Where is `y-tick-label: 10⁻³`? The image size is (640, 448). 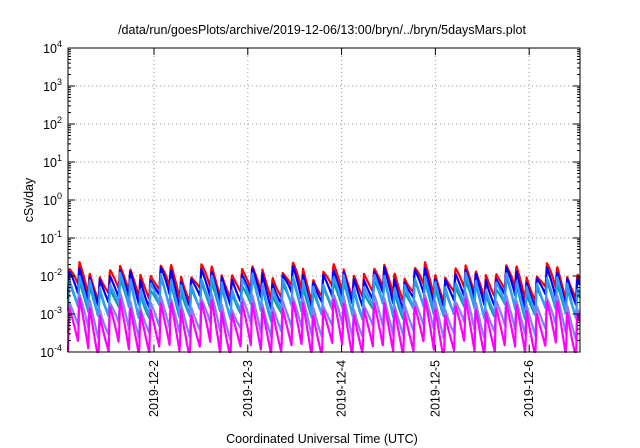
y-tick-label: 10⁻³ is located at coordinates (51, 313).